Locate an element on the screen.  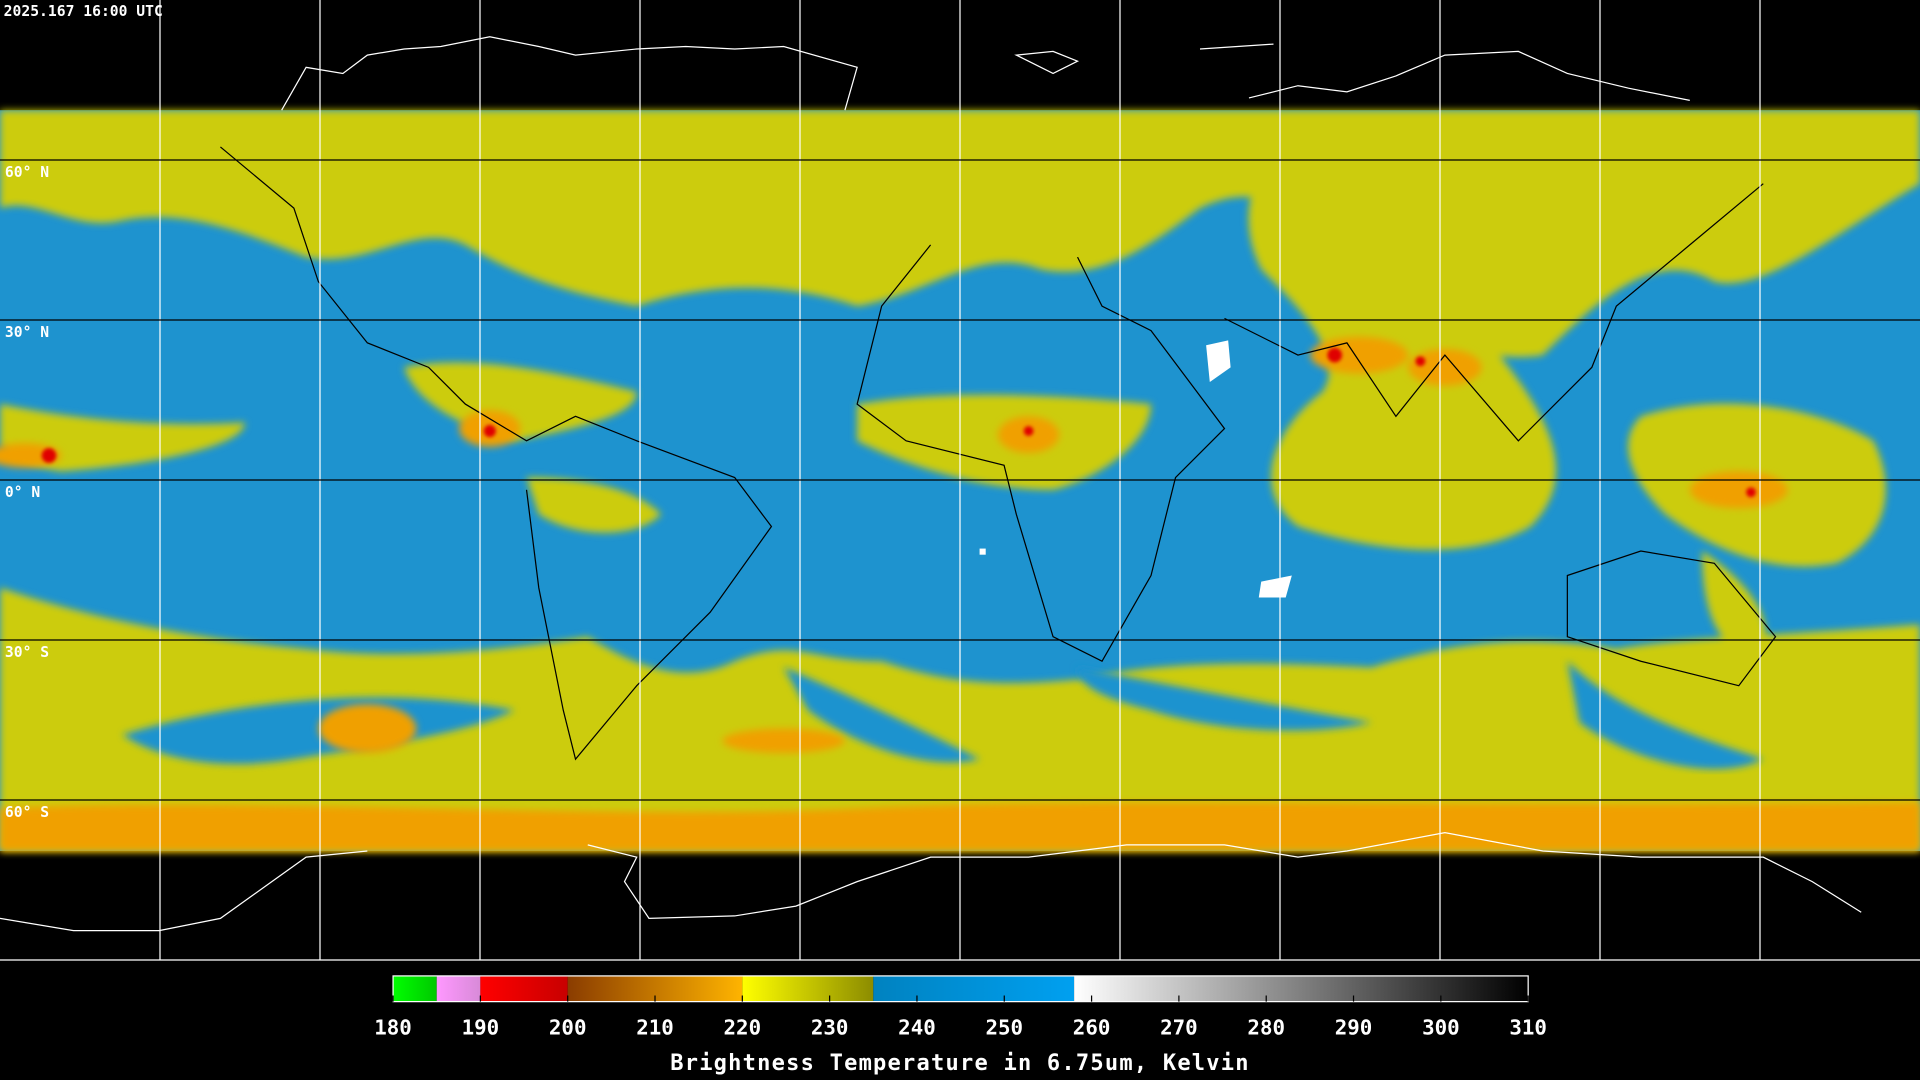
colorbar-tick-label: 270 is located at coordinates (1179, 1028).